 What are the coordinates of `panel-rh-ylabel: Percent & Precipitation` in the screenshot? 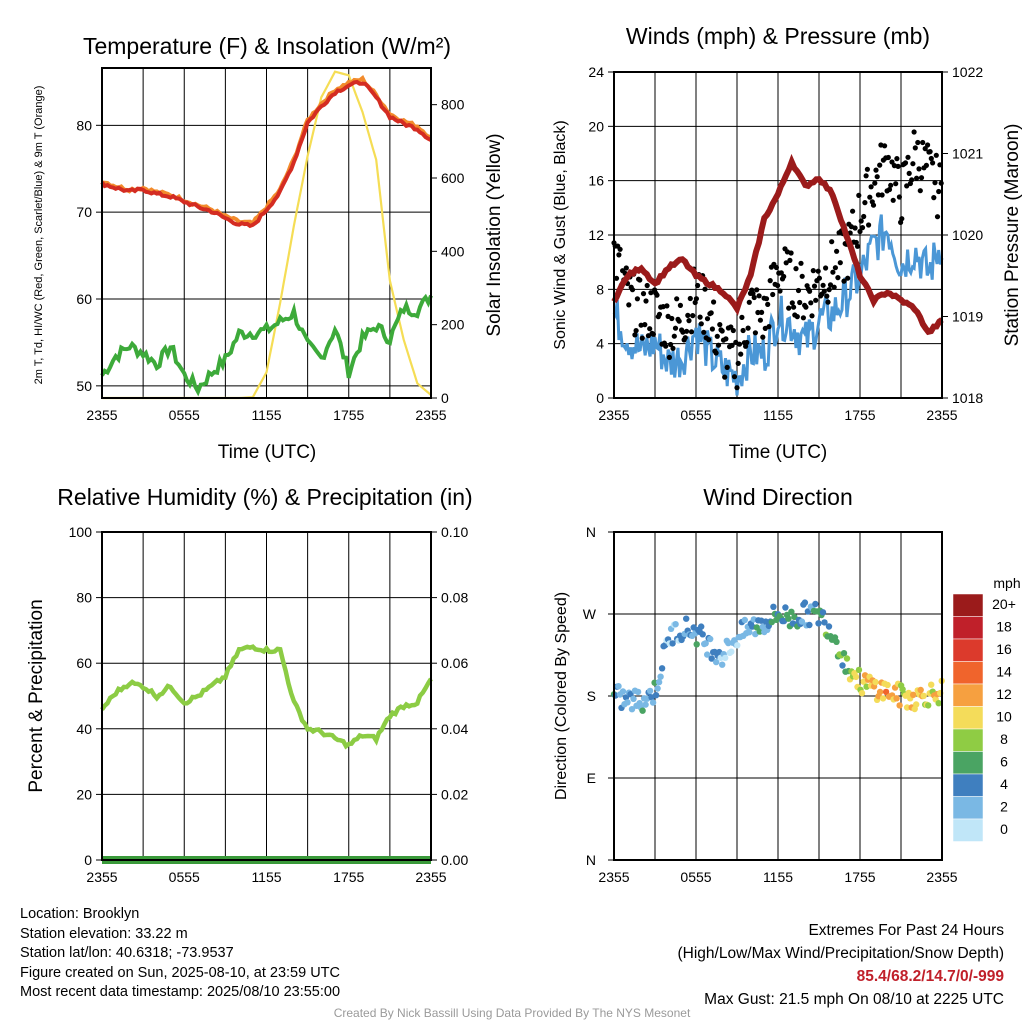 It's located at (36, 695).